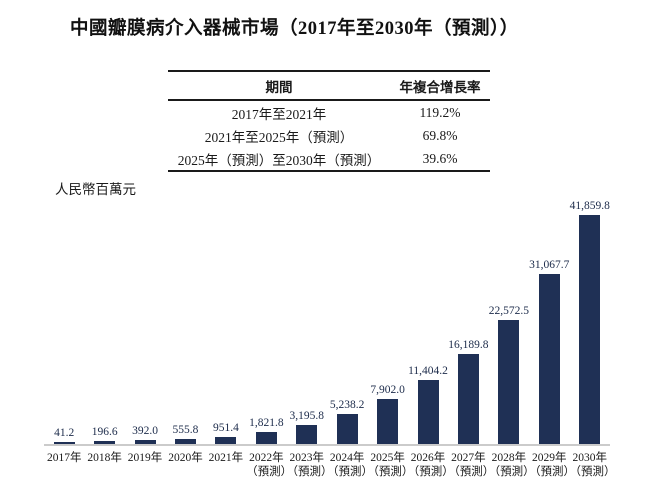  I want to click on x-tick-year: 2030年, so click(589, 458).